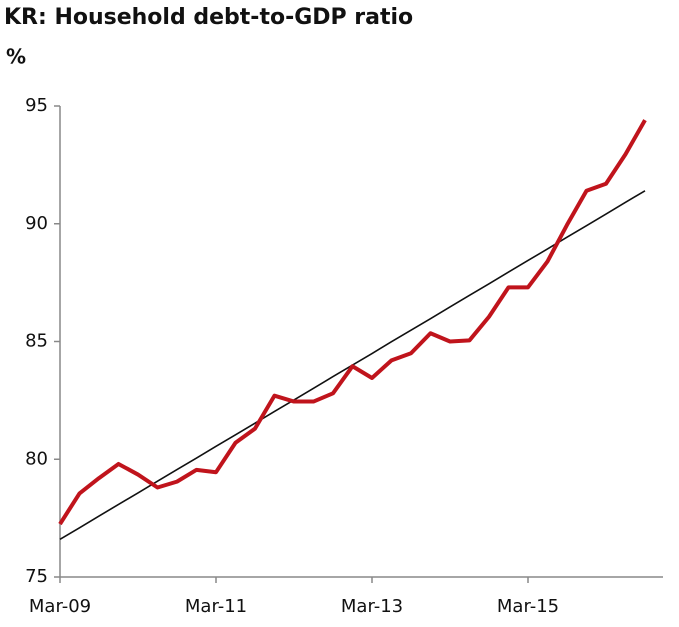 The image size is (679, 627). I want to click on x-tick-label: Mar-09, so click(60, 606).